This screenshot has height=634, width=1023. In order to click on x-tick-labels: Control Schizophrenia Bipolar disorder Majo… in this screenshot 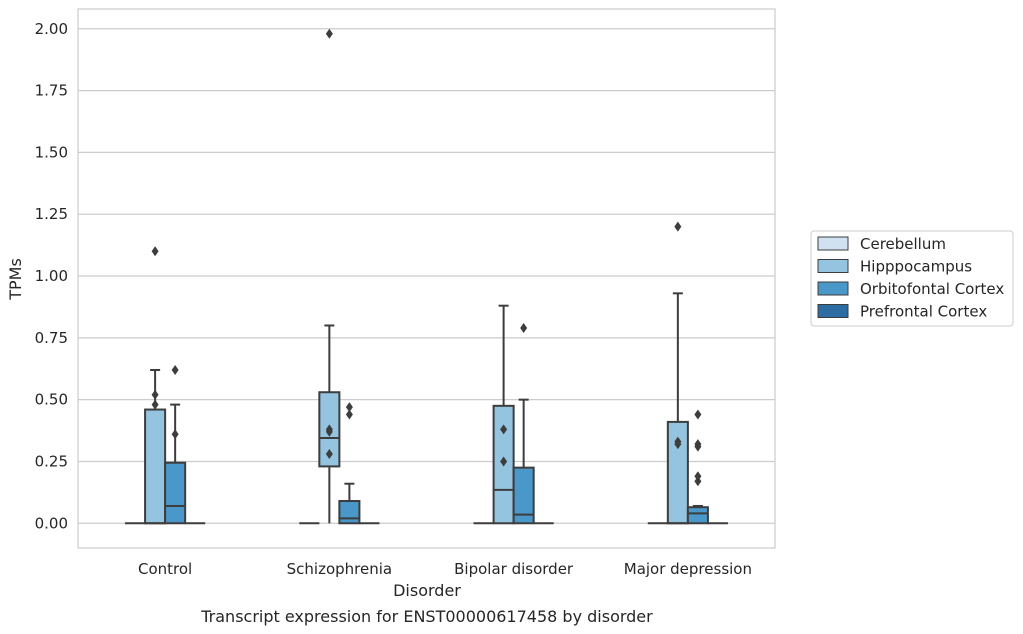, I will do `click(445, 569)`.